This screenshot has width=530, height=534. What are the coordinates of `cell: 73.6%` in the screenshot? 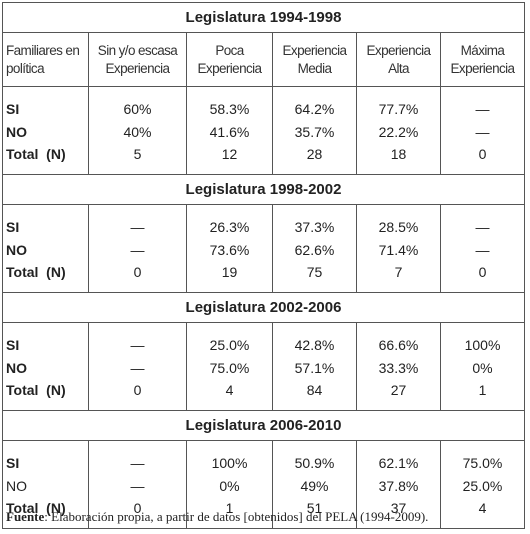 It's located at (229, 249).